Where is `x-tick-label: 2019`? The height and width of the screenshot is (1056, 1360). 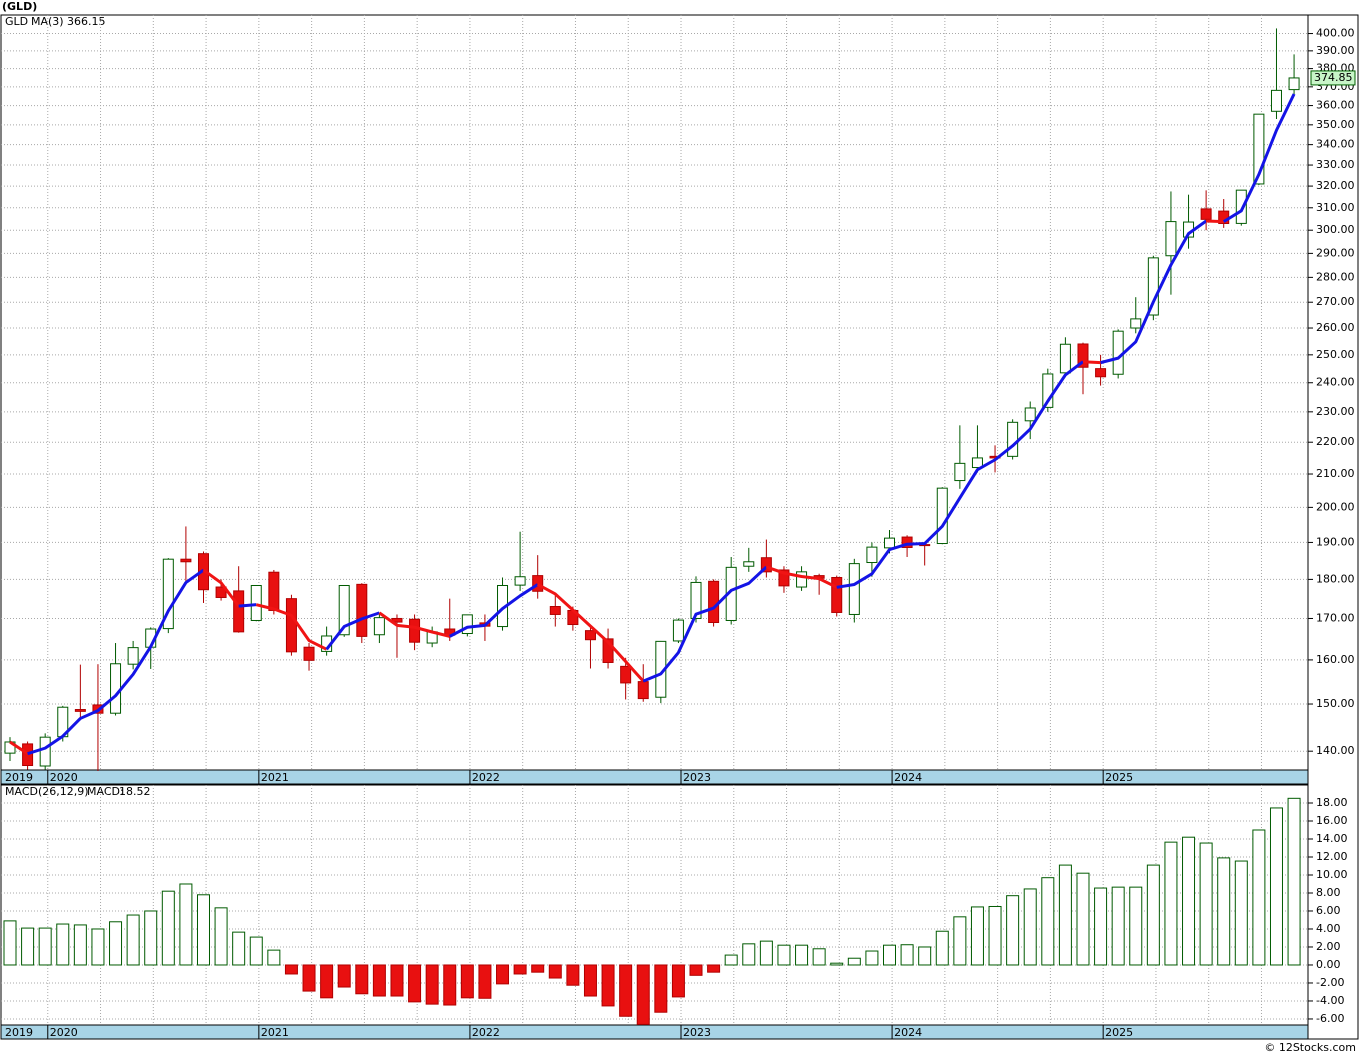
x-tick-label: 2019 is located at coordinates (19, 777).